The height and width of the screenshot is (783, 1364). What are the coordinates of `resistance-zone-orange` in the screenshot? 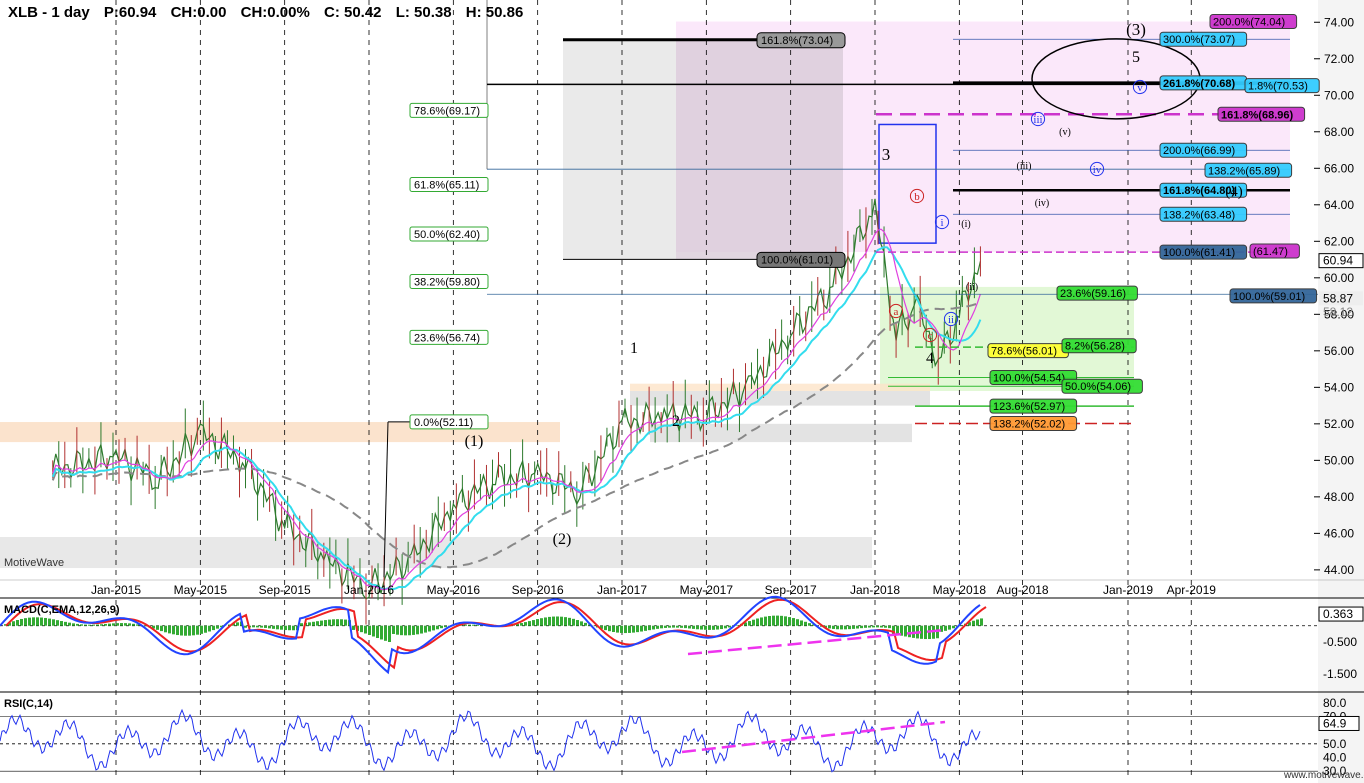 It's located at (780, 387).